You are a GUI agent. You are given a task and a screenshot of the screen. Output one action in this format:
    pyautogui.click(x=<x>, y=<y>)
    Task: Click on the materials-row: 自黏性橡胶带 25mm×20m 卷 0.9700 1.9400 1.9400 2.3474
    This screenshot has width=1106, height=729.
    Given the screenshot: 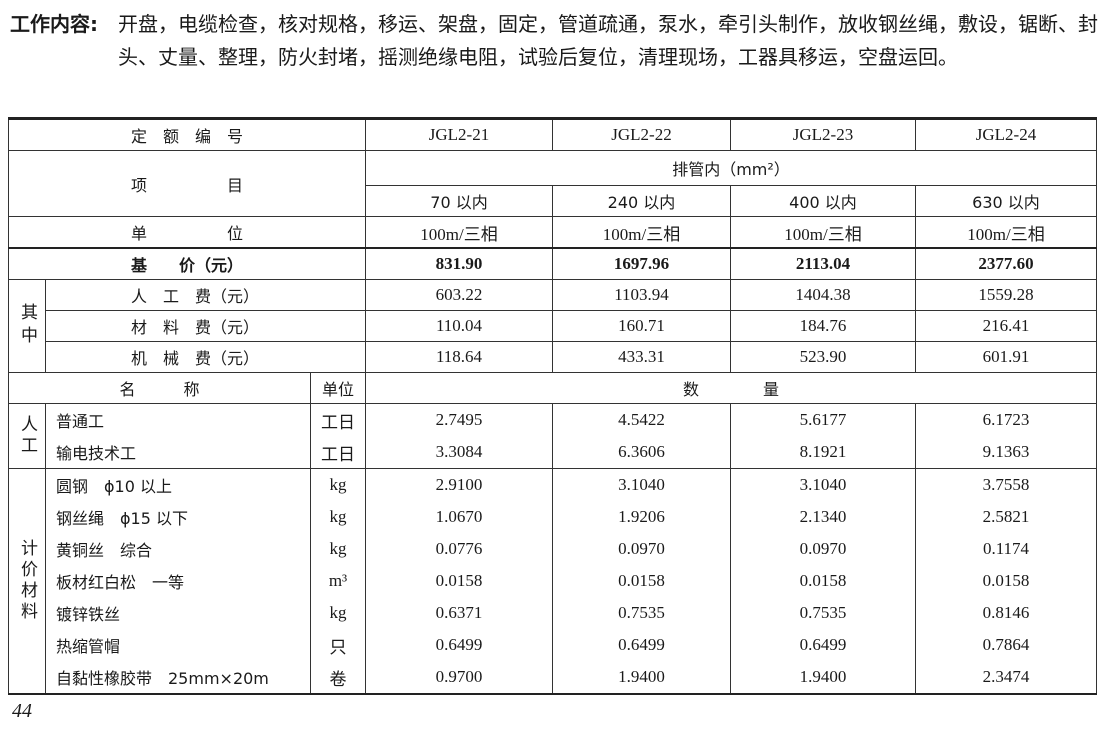 What is the action you would take?
    pyautogui.click(x=553, y=678)
    